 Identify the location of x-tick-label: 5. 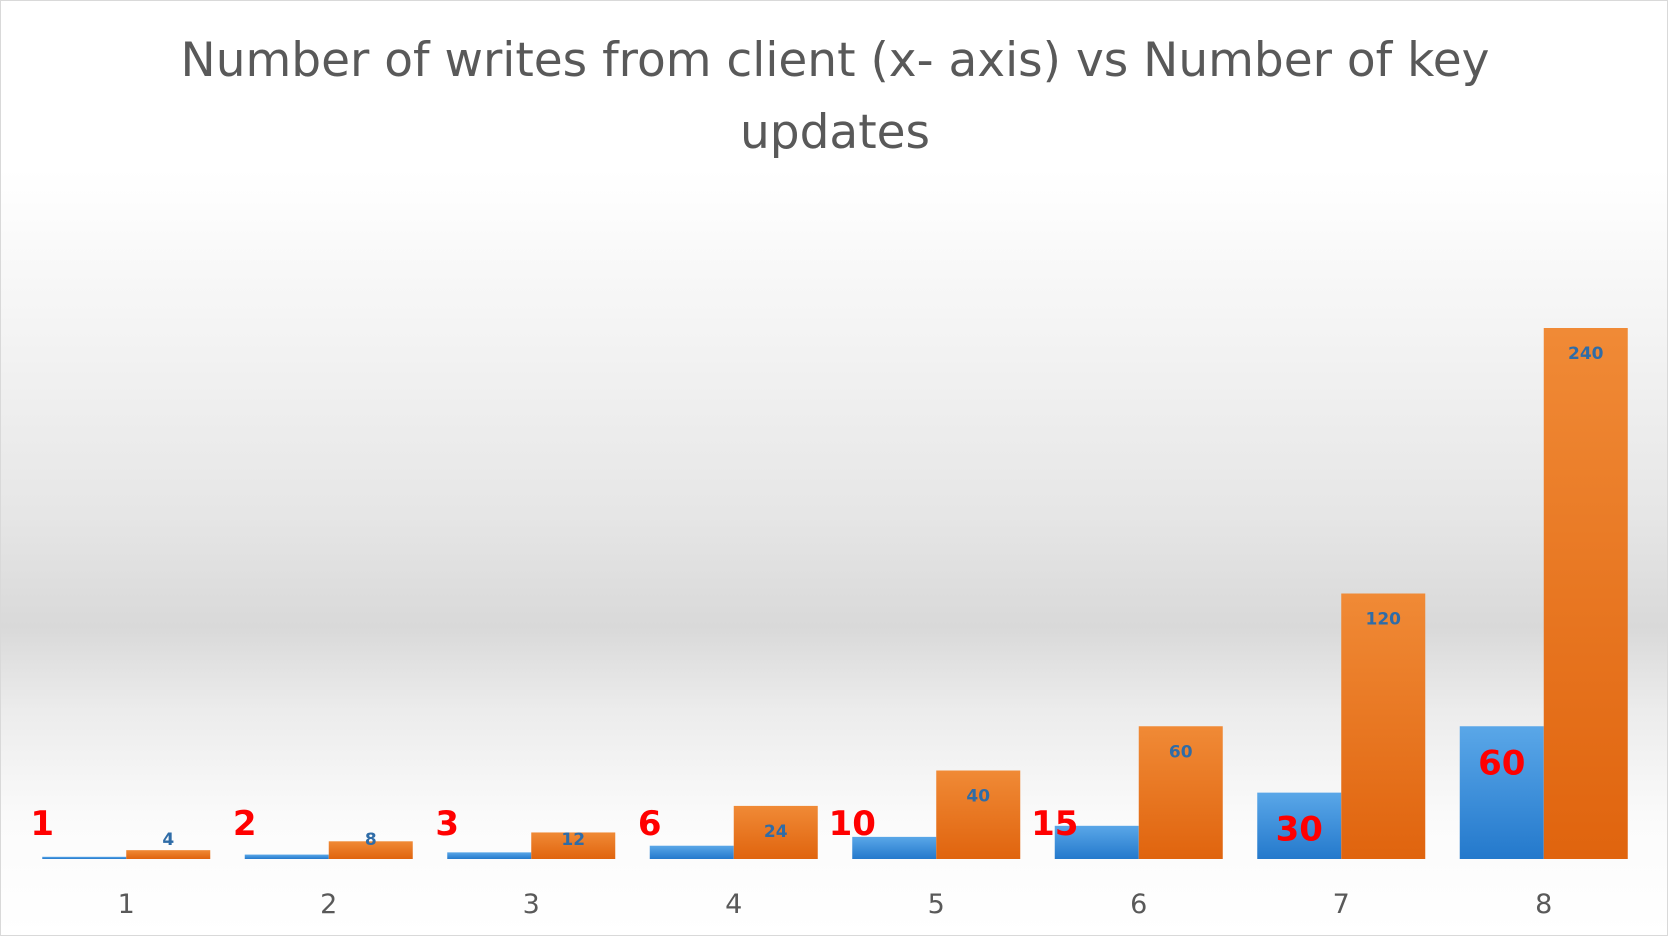
(936, 904).